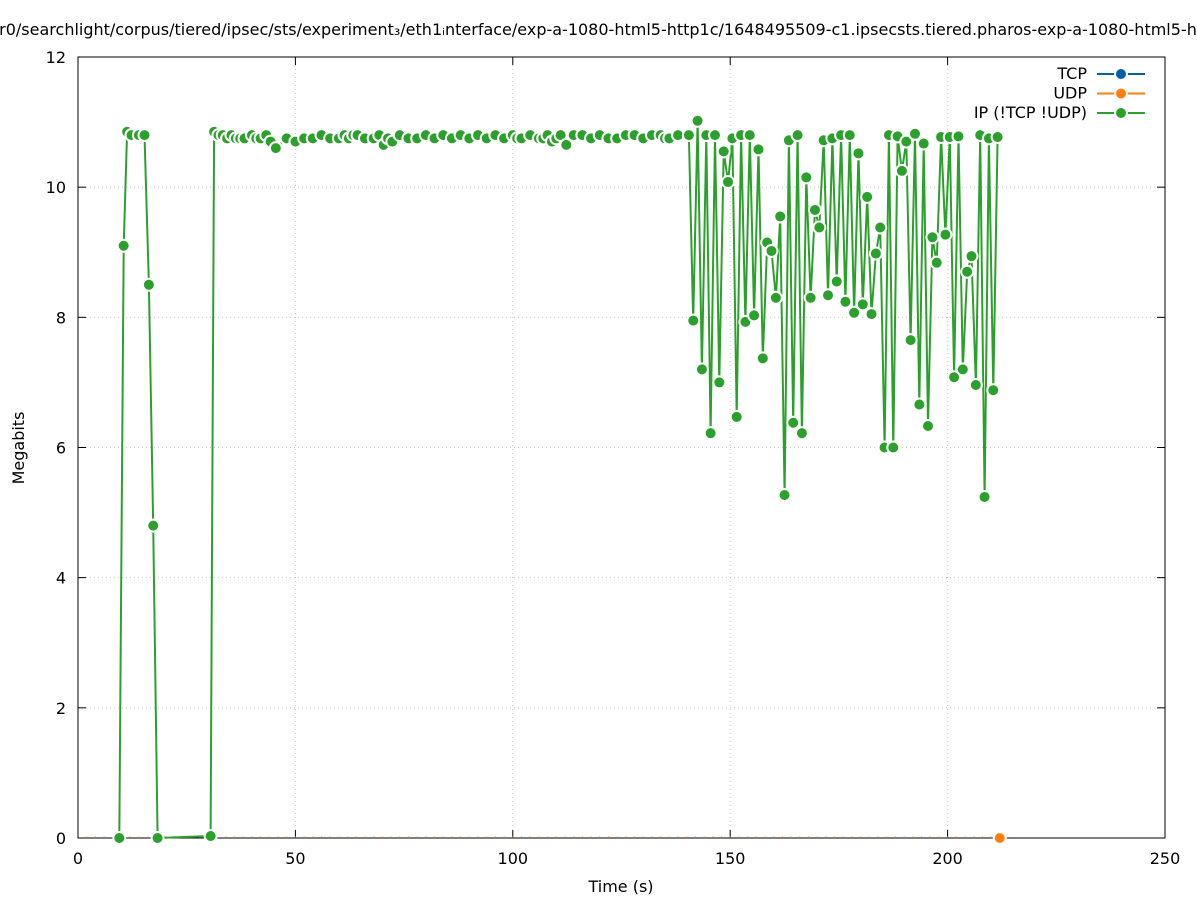 The height and width of the screenshot is (900, 1197). Describe the element at coordinates (61, 578) in the screenshot. I see `y-tick-label: 4` at that location.